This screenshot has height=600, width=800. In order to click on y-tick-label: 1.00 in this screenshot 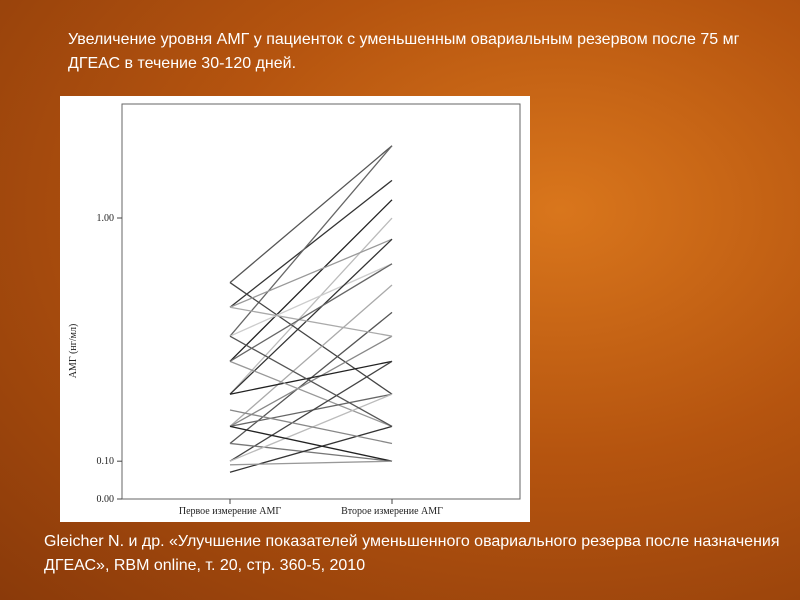, I will do `click(106, 218)`.